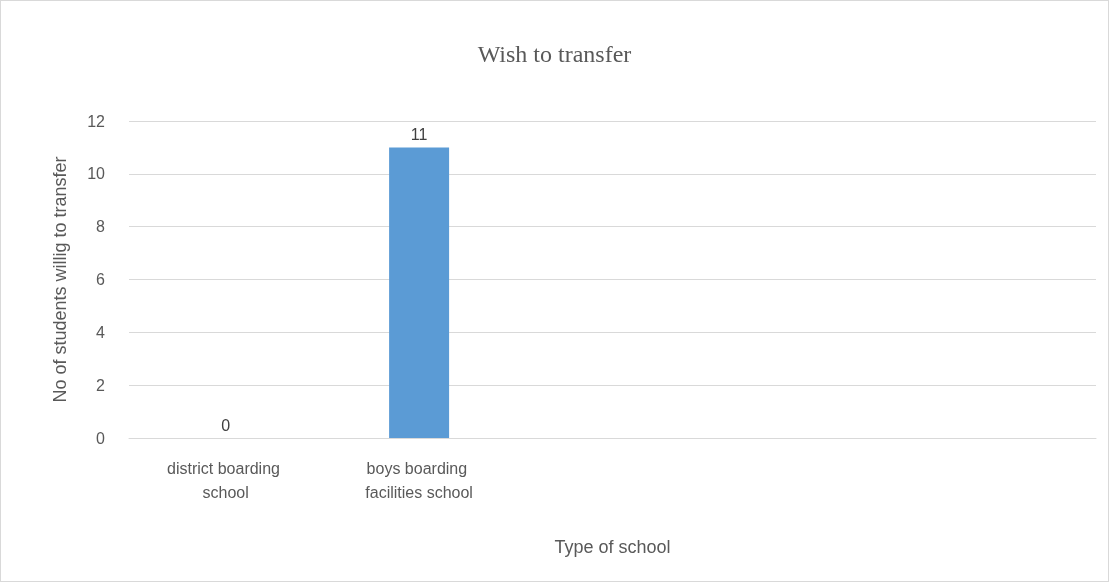 This screenshot has height=582, width=1109. Describe the element at coordinates (101, 385) in the screenshot. I see `y-tick-label: 2` at that location.